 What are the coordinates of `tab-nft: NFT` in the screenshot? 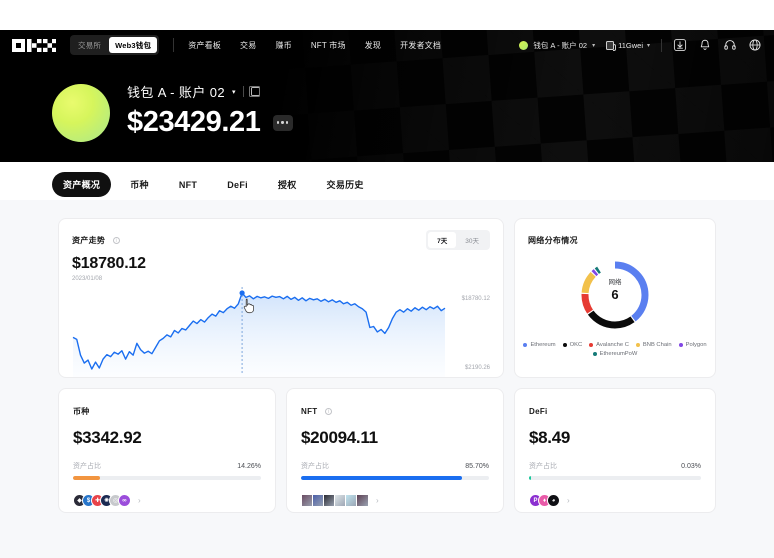 It's located at (188, 184).